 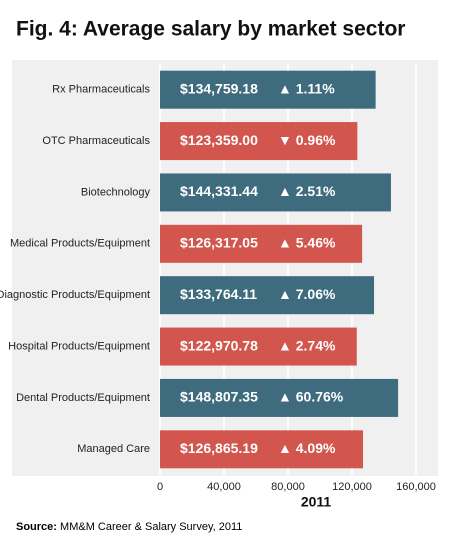 What do you see at coordinates (101, 90) in the screenshot?
I see `y-tick-label: Rx Pharmaceuticals` at bounding box center [101, 90].